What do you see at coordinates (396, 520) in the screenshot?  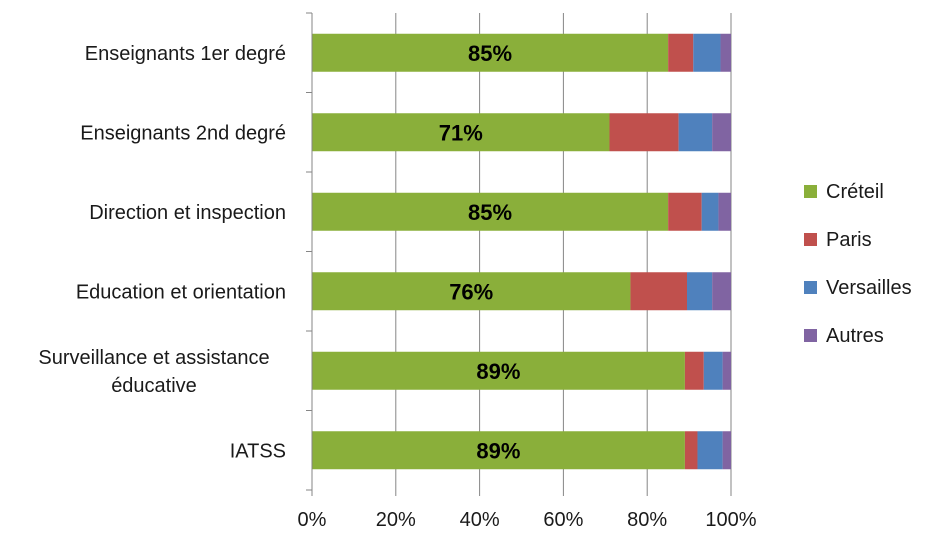 I see `x-tick-label: 20%` at bounding box center [396, 520].